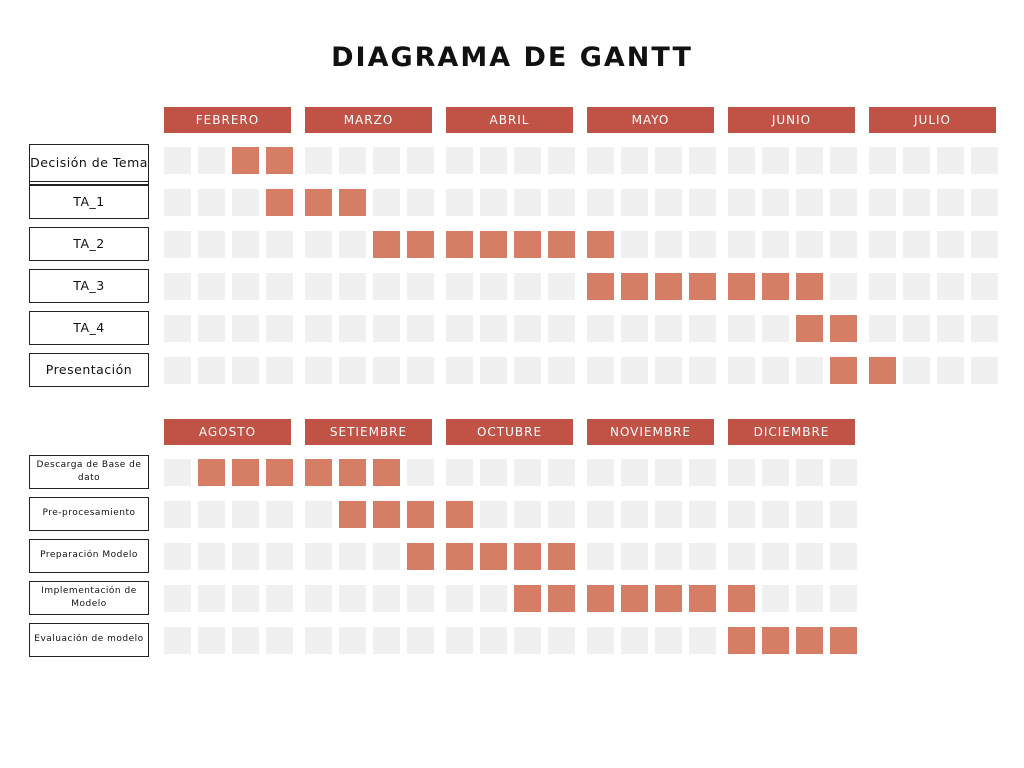  Describe the element at coordinates (368, 432) in the screenshot. I see `month-header-setiembre: SETIEMBRE` at that location.